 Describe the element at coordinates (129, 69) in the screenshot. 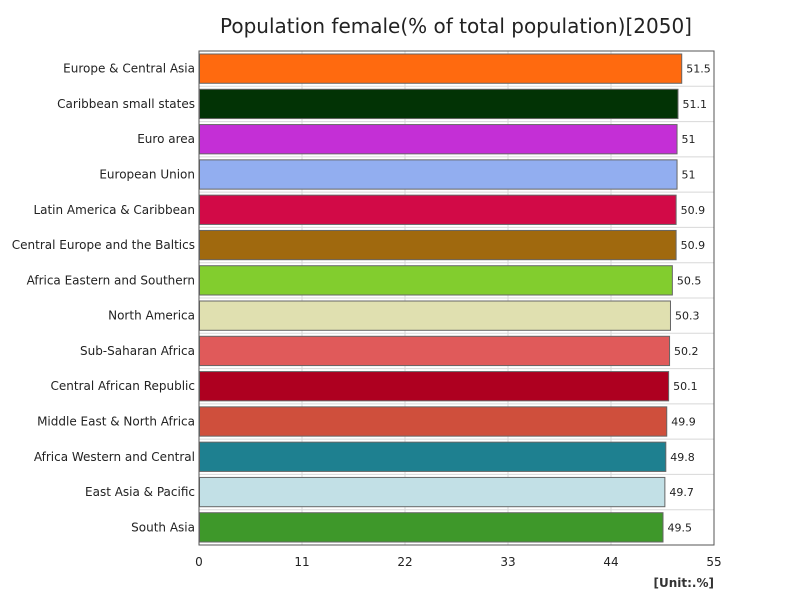

I see `category-label: Europe & Central Asia` at that location.